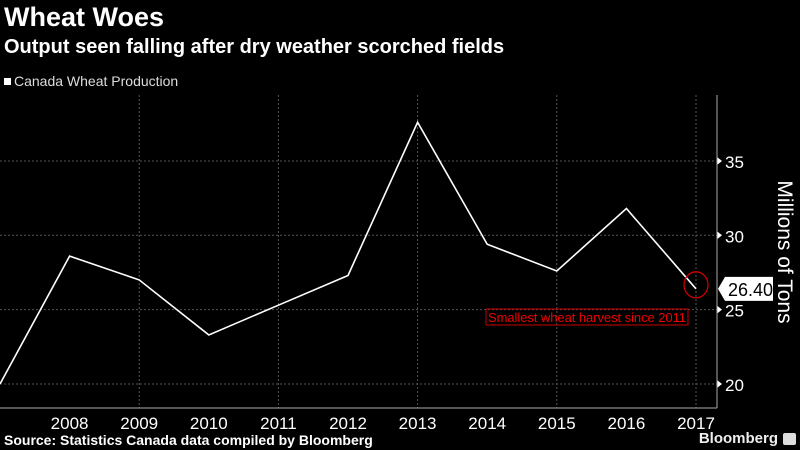 Image resolution: width=800 pixels, height=450 pixels. I want to click on legend-swatch, so click(7, 81).